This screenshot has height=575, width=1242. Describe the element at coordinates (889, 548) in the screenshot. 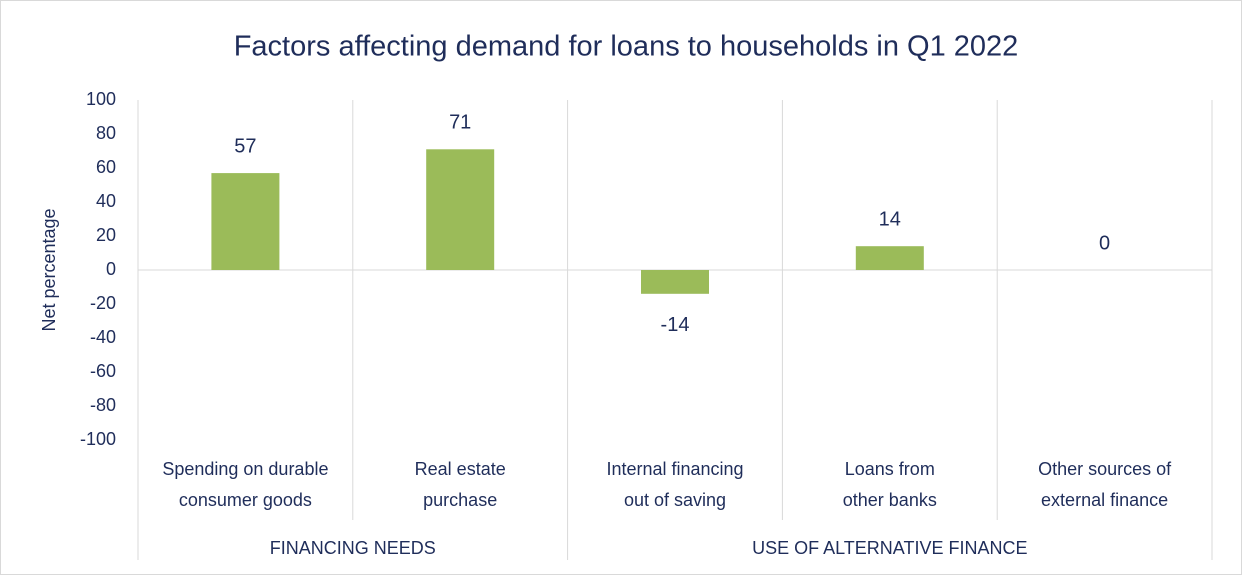

I see `group-label: USE OF ALTERNATIVE FINANCE` at that location.